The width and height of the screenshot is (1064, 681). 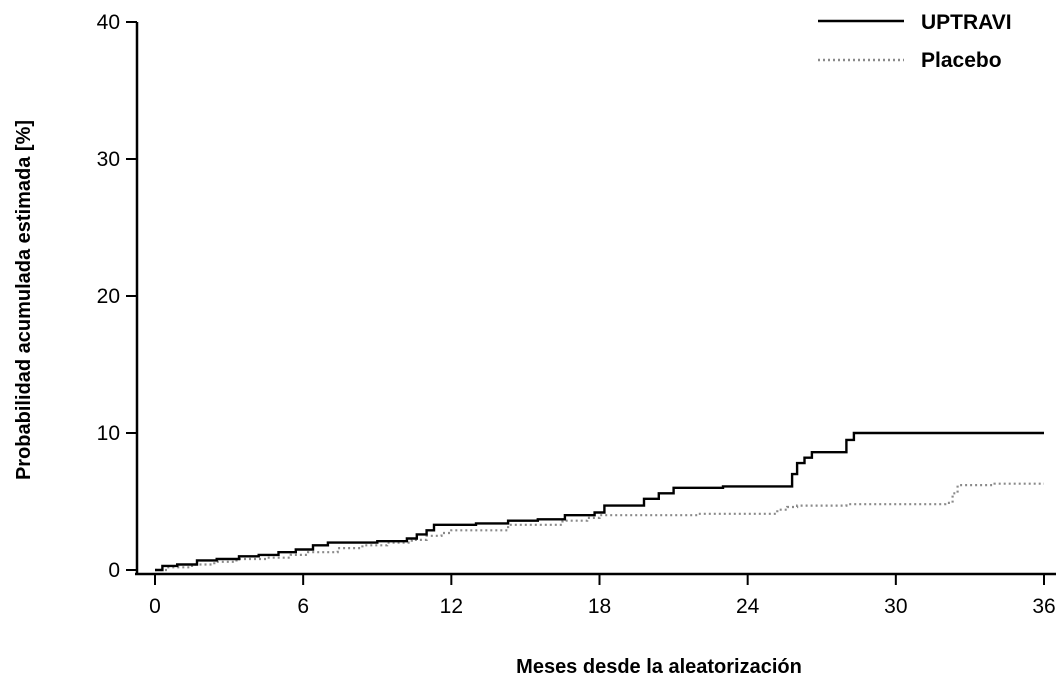 What do you see at coordinates (108, 433) in the screenshot?
I see `y-tick-label: 10` at bounding box center [108, 433].